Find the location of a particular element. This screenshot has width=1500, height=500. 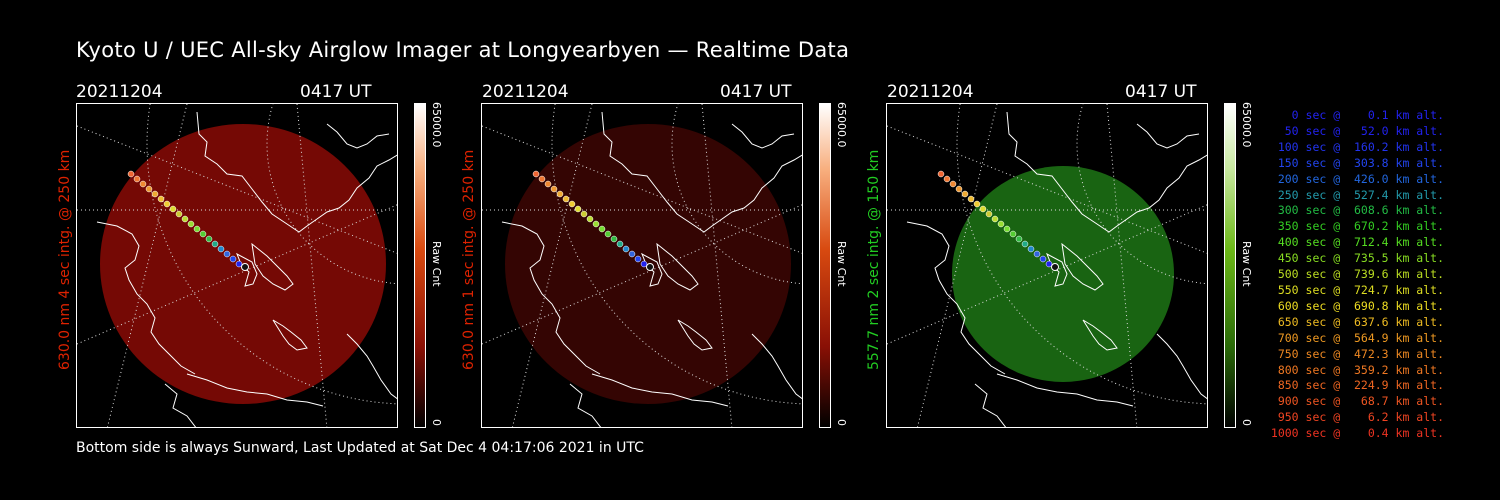

panel-1-colorbar-unit: Raw Cnt is located at coordinates (436, 264).